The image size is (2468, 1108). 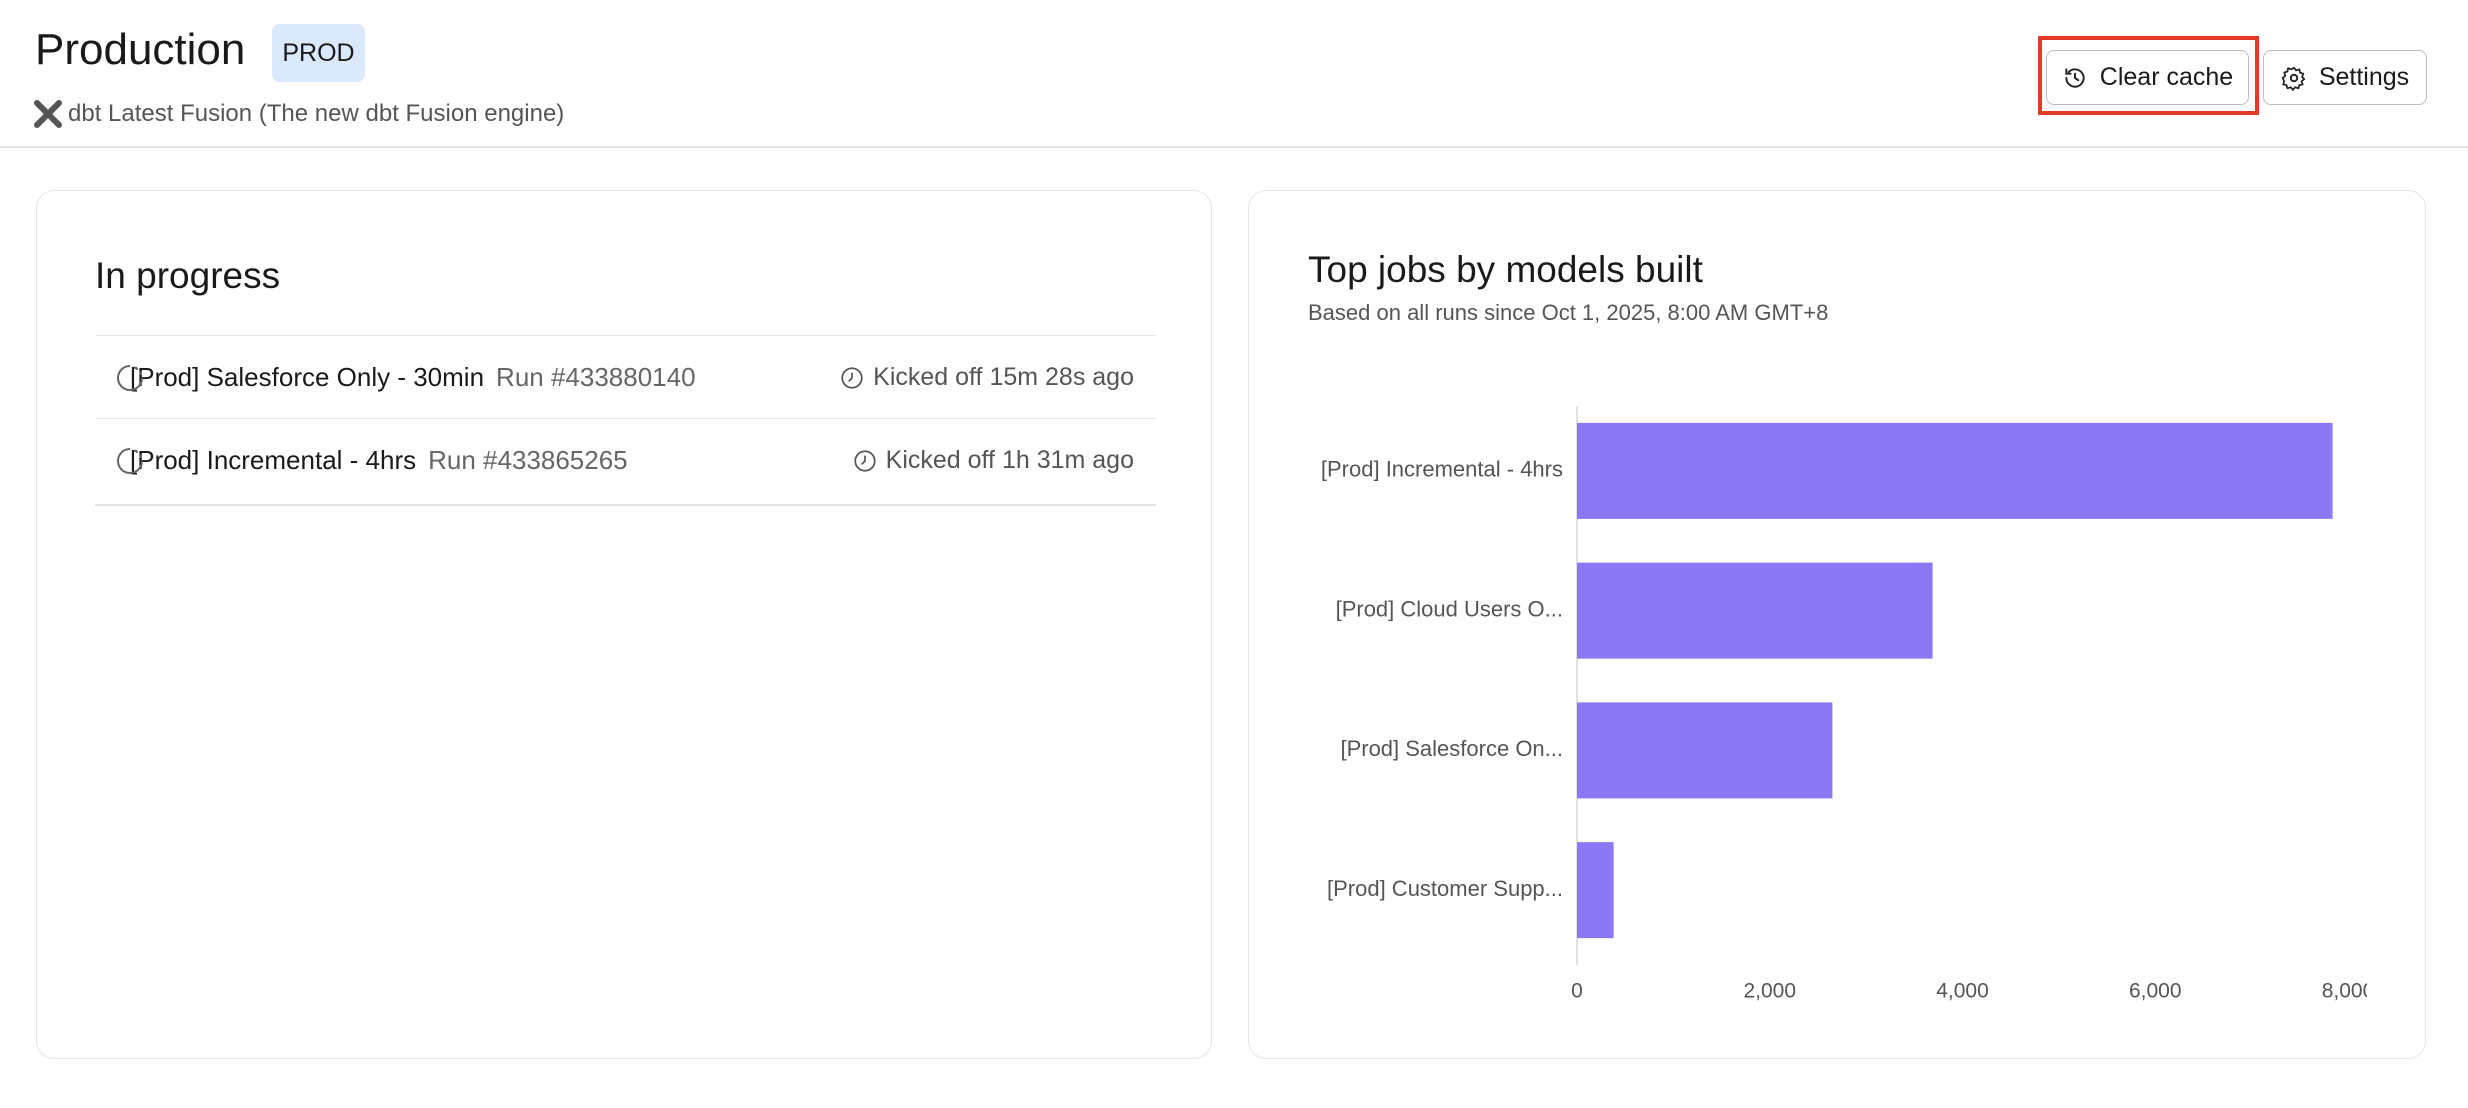 I want to click on button-label: Clear cache, so click(x=2166, y=77).